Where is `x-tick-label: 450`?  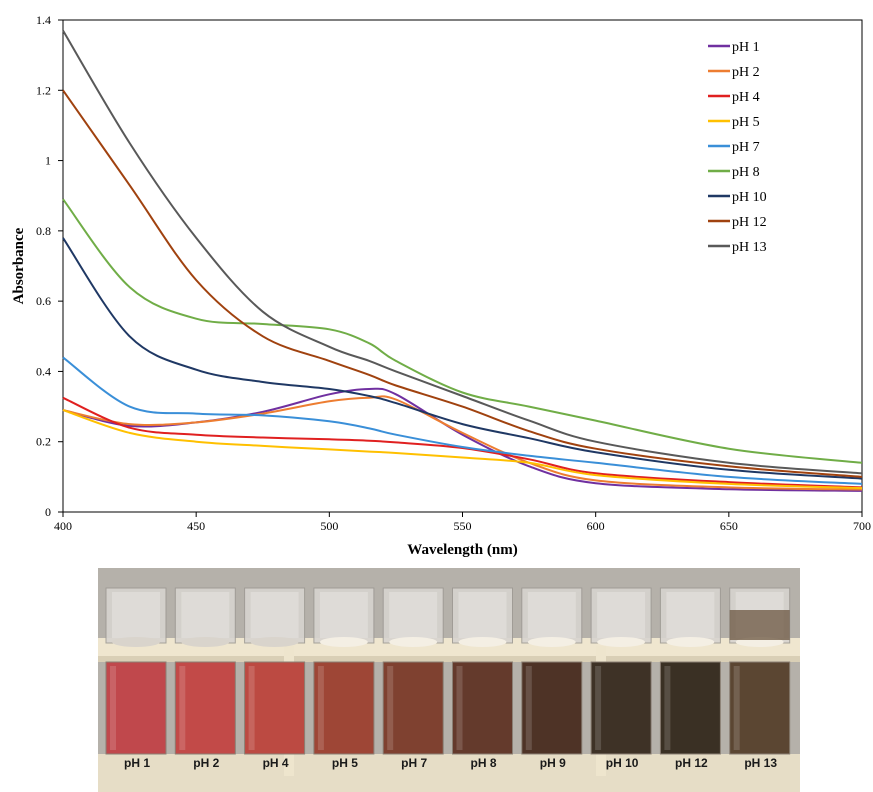
x-tick-label: 450 is located at coordinates (196, 526).